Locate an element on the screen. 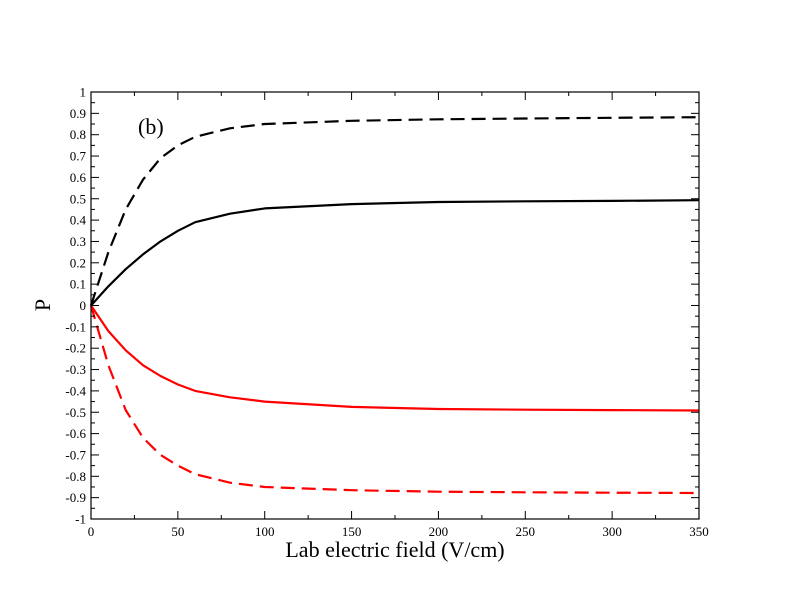 The image size is (789, 610). x-tick-label: 150 is located at coordinates (352, 531).